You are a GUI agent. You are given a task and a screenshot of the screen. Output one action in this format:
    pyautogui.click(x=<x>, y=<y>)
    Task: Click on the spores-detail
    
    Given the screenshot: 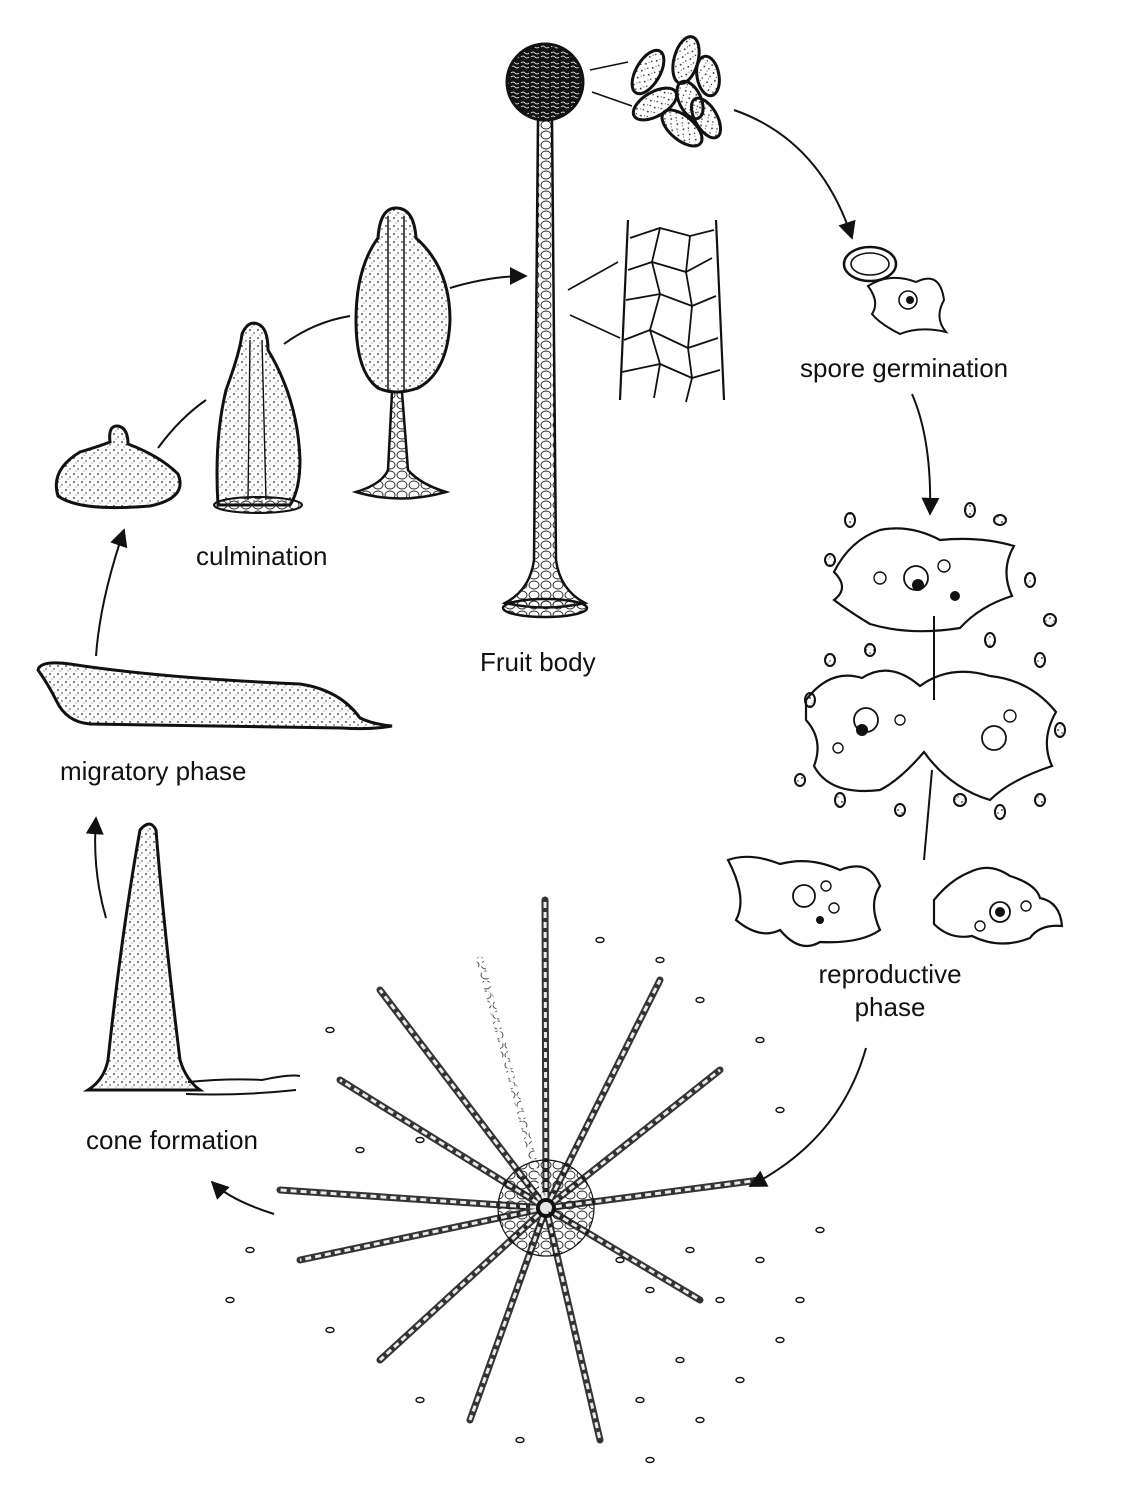 What is the action you would take?
    pyautogui.click(x=676, y=91)
    